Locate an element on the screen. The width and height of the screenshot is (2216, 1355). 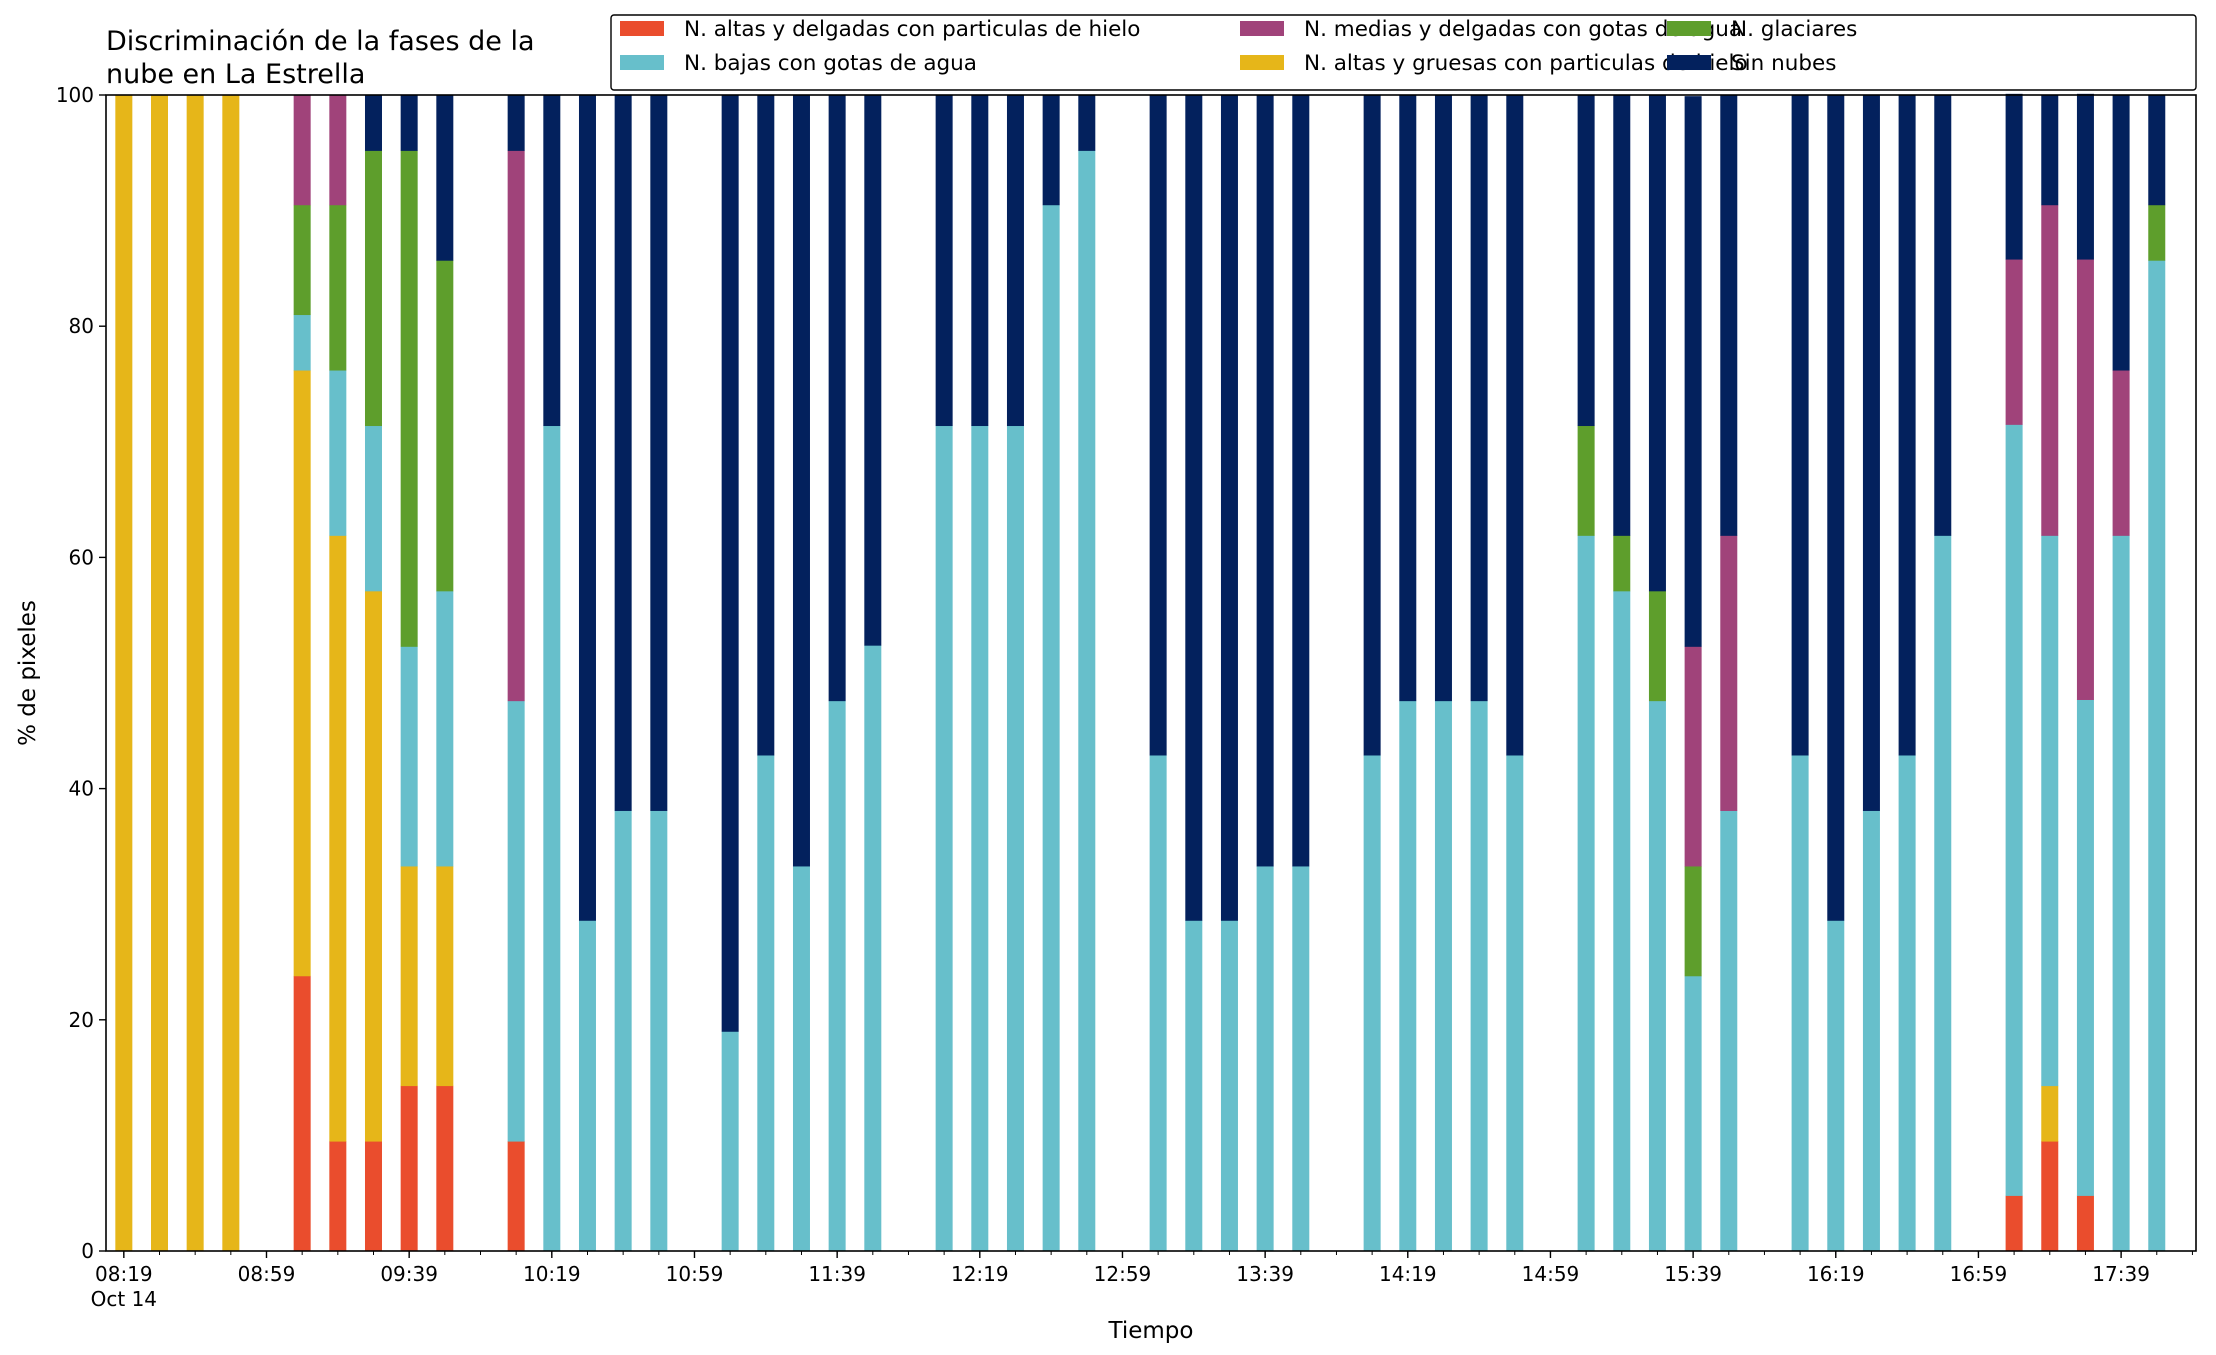
y-tick-label: 0 is located at coordinates (87, 1251).